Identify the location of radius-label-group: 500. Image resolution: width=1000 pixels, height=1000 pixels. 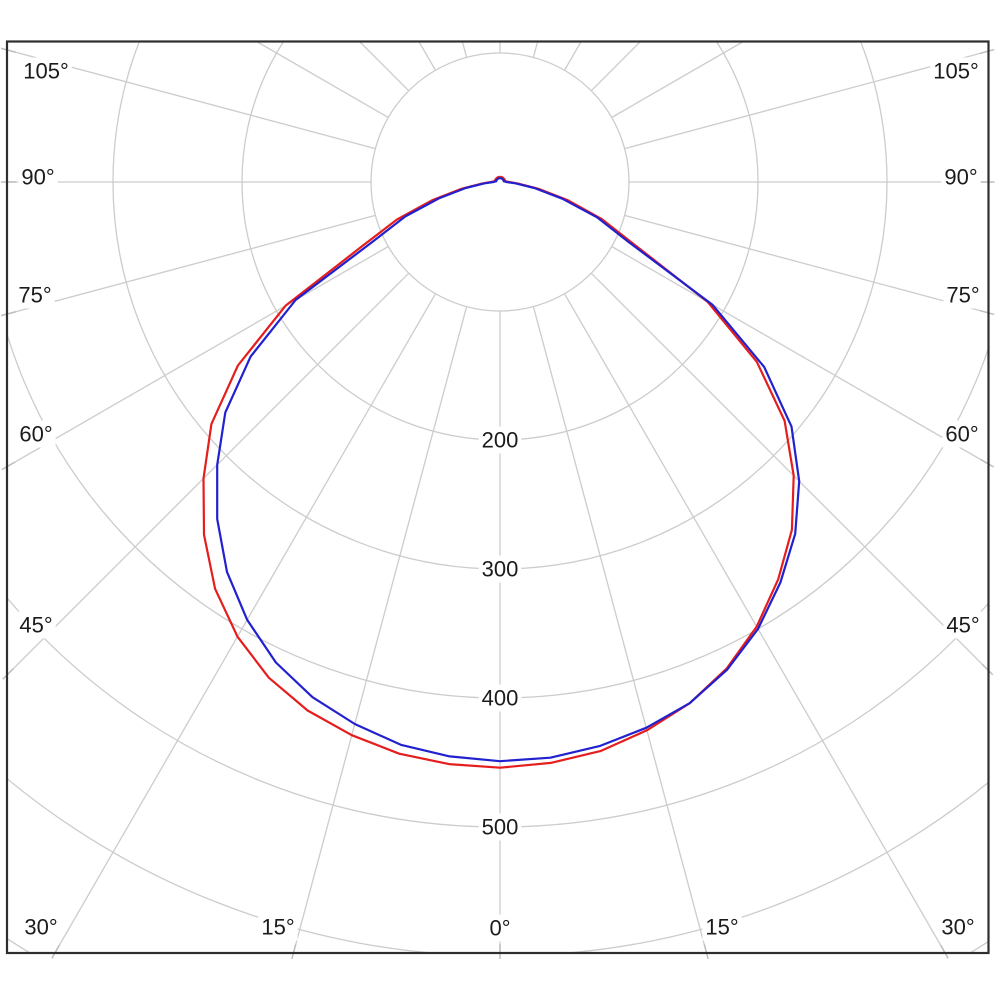
(500, 827).